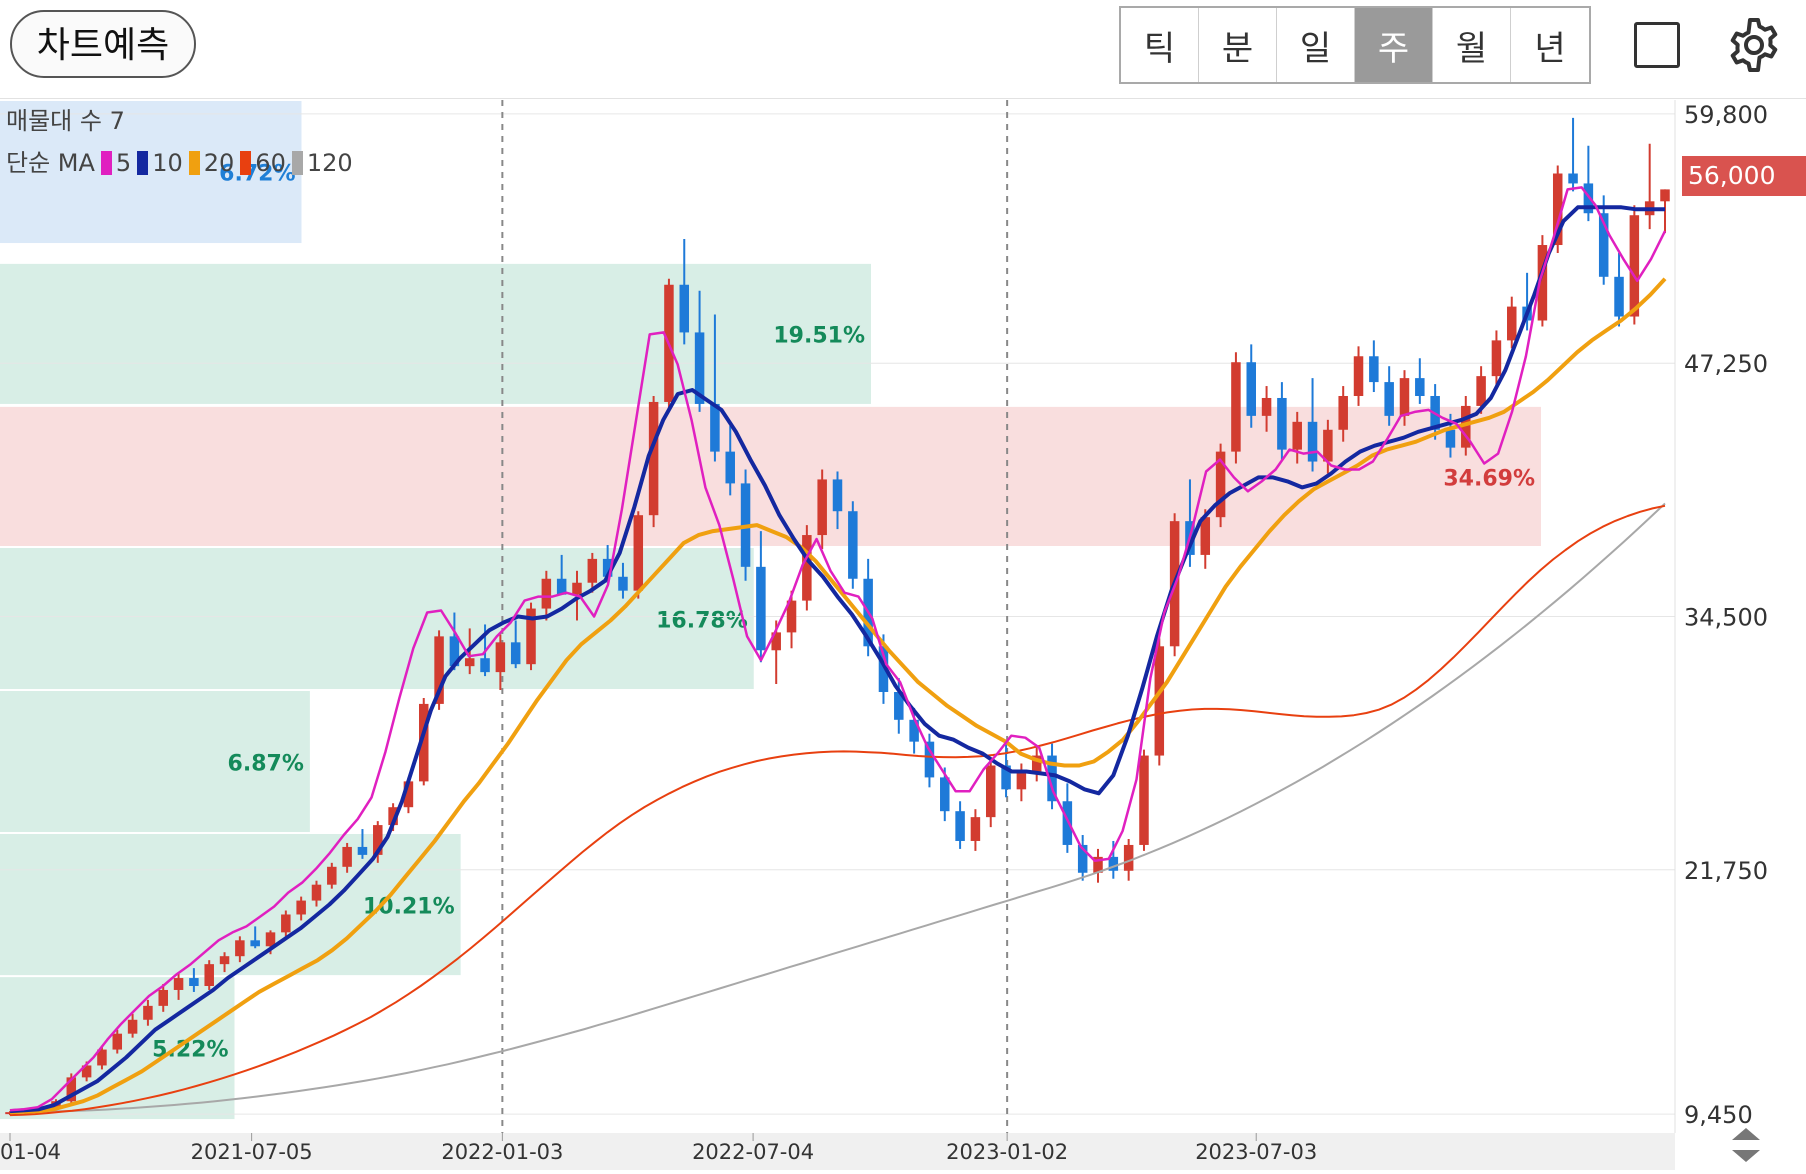 The width and height of the screenshot is (1806, 1174). Describe the element at coordinates (1726, 115) in the screenshot. I see `y-tick-label: 59,800` at that location.